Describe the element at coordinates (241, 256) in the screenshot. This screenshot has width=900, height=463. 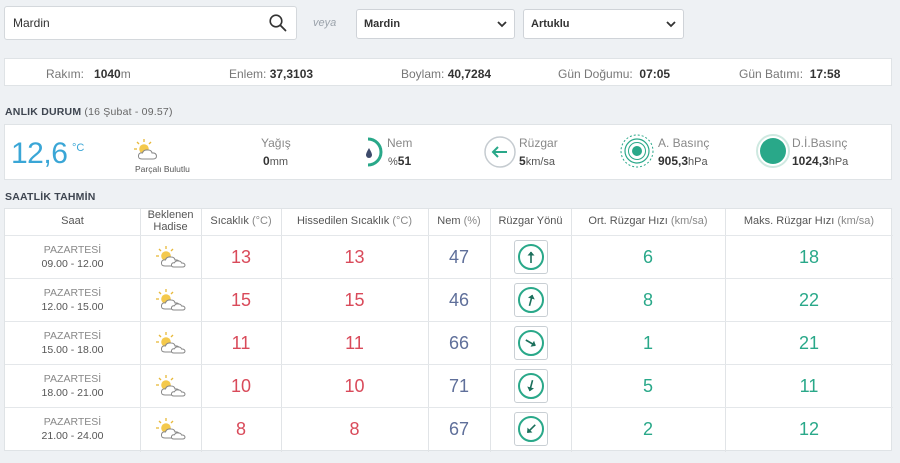
I see `temperature-cell: 13` at that location.